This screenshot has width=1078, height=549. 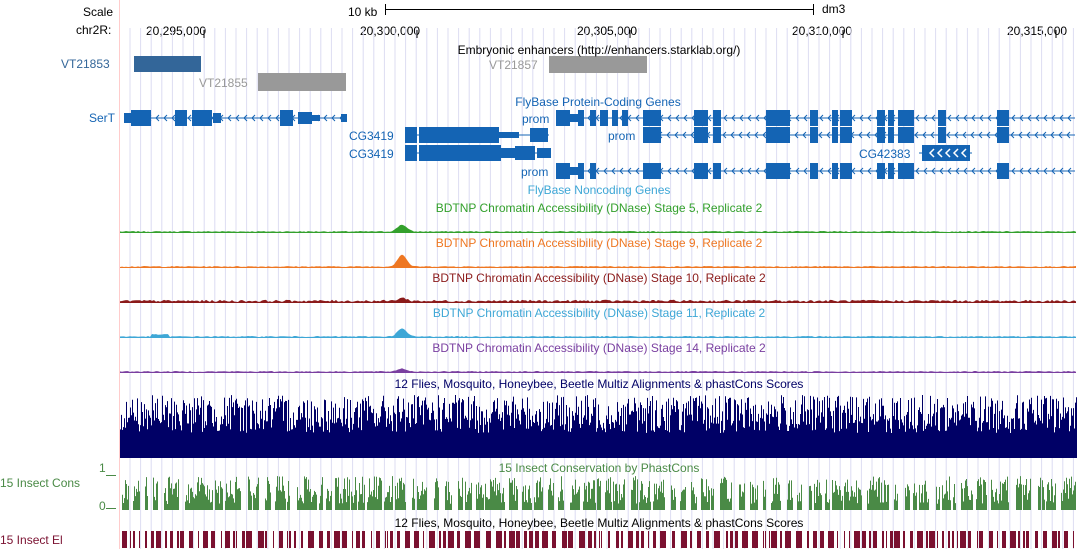 I want to click on phastcons-signal, so click(x=591, y=492).